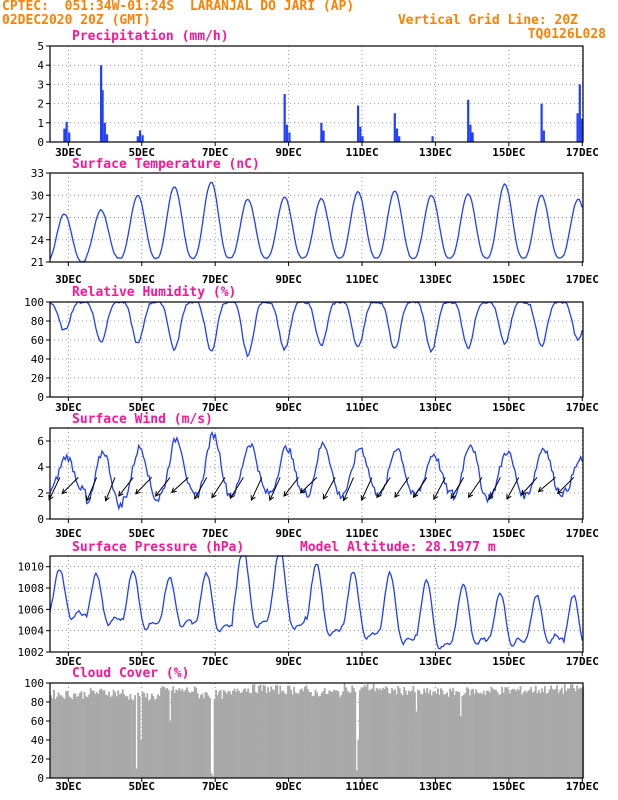 This screenshot has height=800, width=618. I want to click on header-line2-right: Vertical Grid Line: 20Z, so click(487, 20).